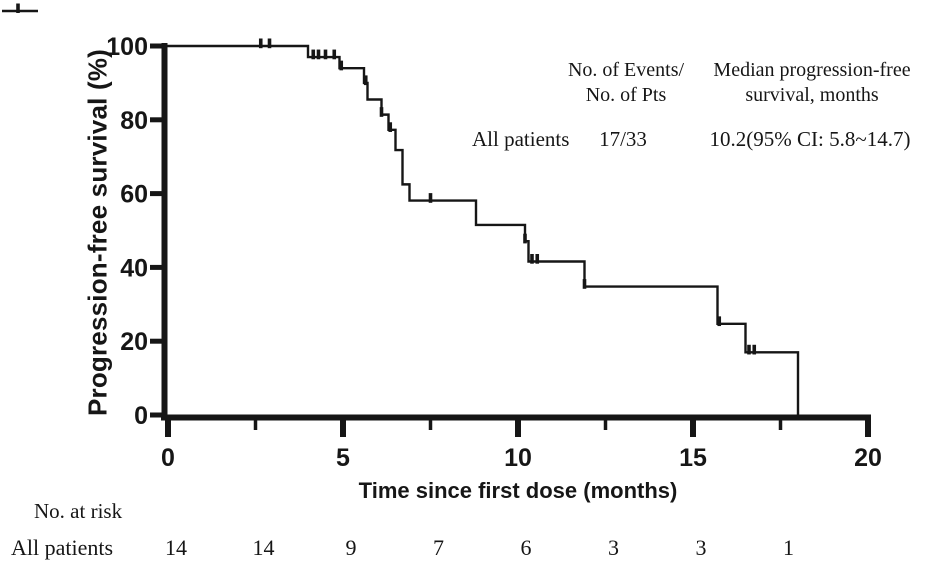  Describe the element at coordinates (518, 458) in the screenshot. I see `x-tick-label: 10` at that location.